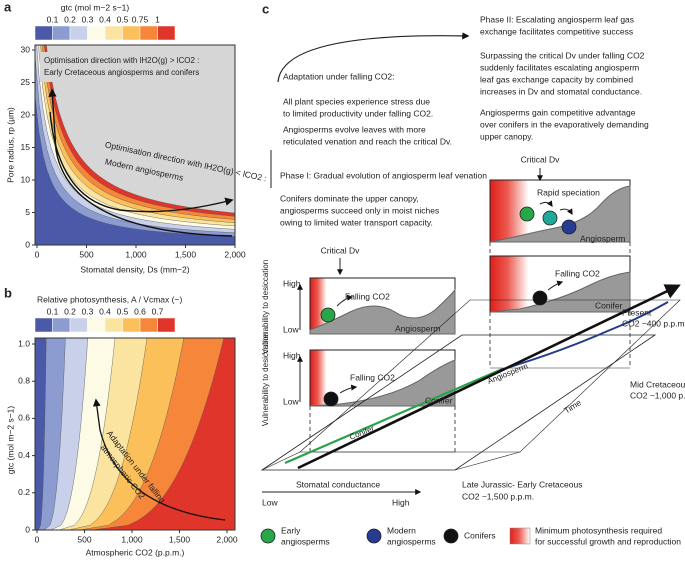 This screenshot has width=685, height=570. What do you see at coordinates (558, 112) in the screenshot?
I see `label: Angiosperms gain competitive advantage` at bounding box center [558, 112].